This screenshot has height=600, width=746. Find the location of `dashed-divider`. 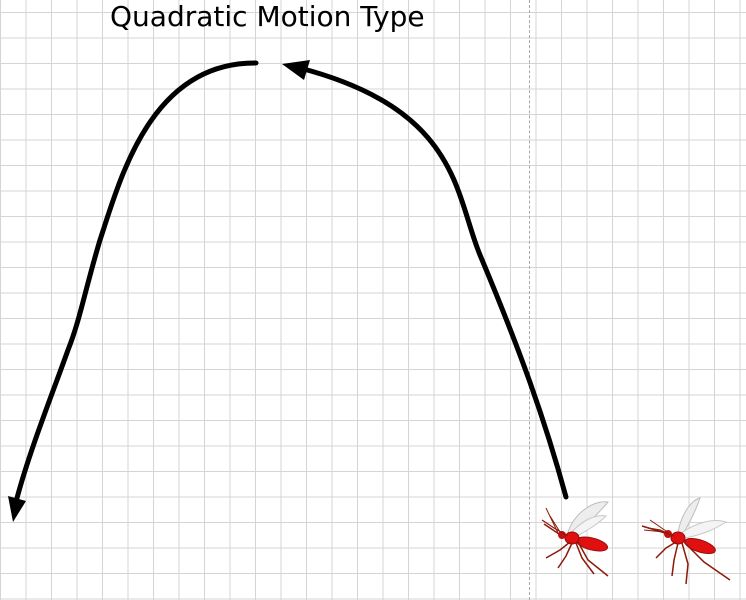

dashed-divider is located at coordinates (529, 300).